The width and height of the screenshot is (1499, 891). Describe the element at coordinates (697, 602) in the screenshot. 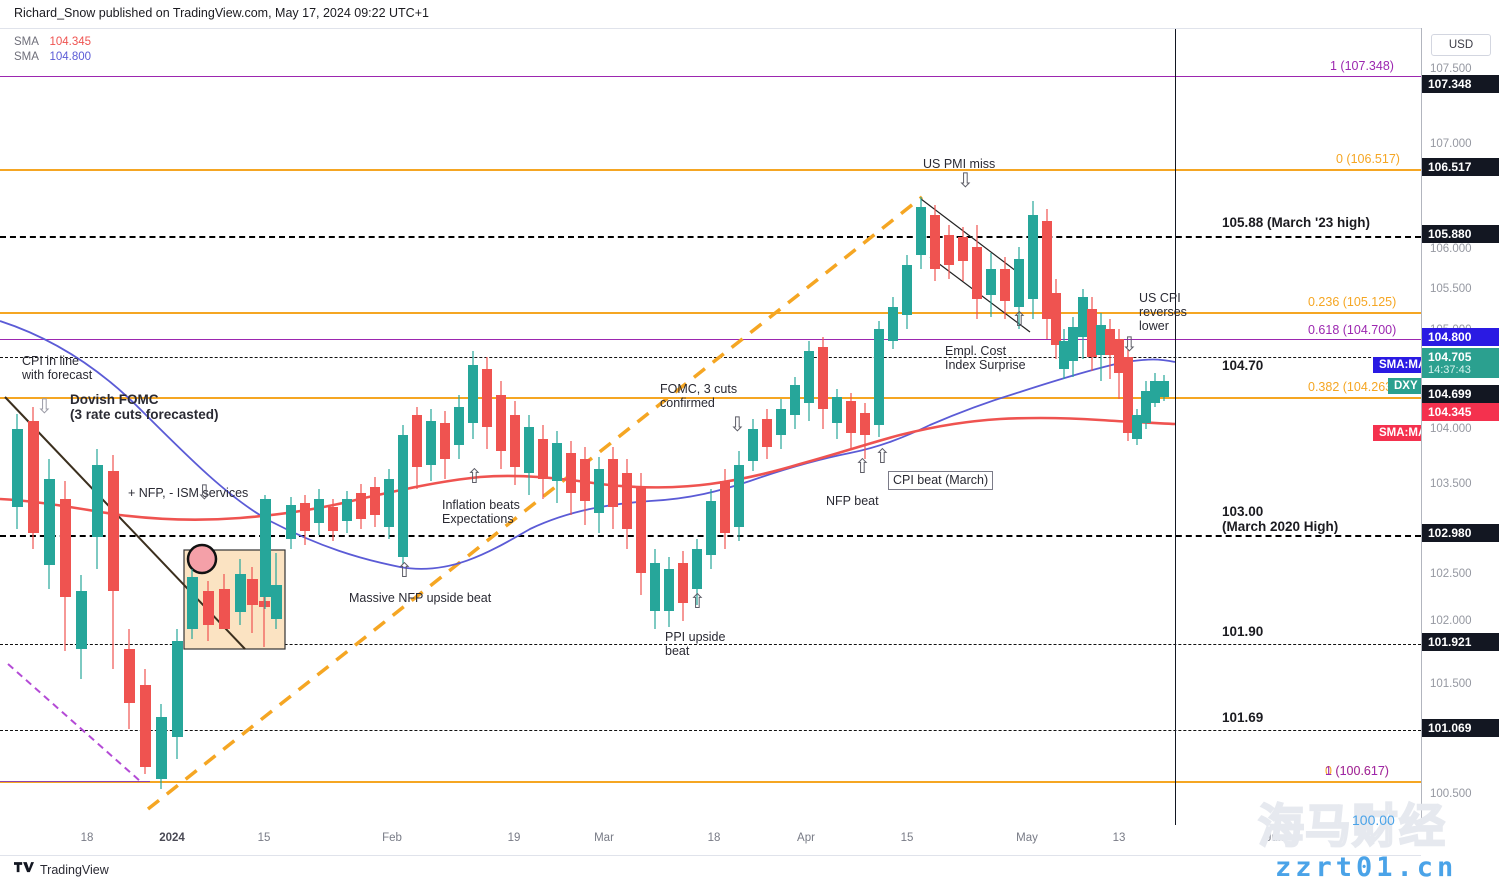

I see `arrow-up-ppi: ⇧` at that location.